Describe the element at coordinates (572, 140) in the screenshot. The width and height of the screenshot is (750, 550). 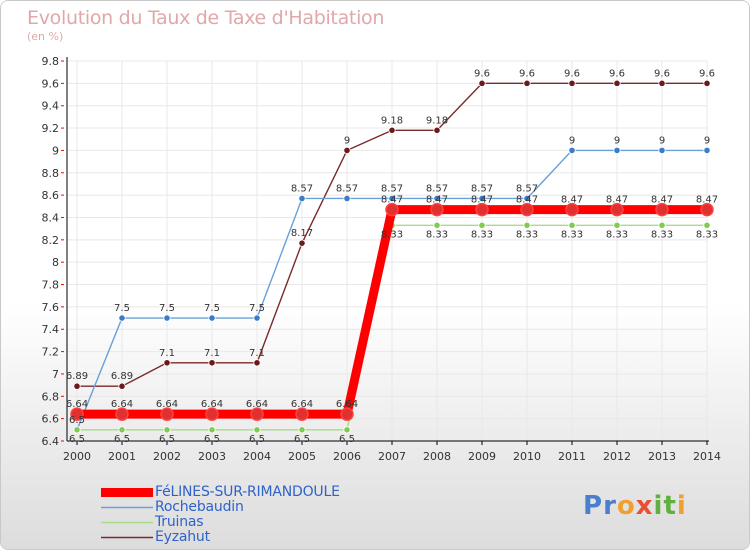
I see `data-label-1: 9` at that location.